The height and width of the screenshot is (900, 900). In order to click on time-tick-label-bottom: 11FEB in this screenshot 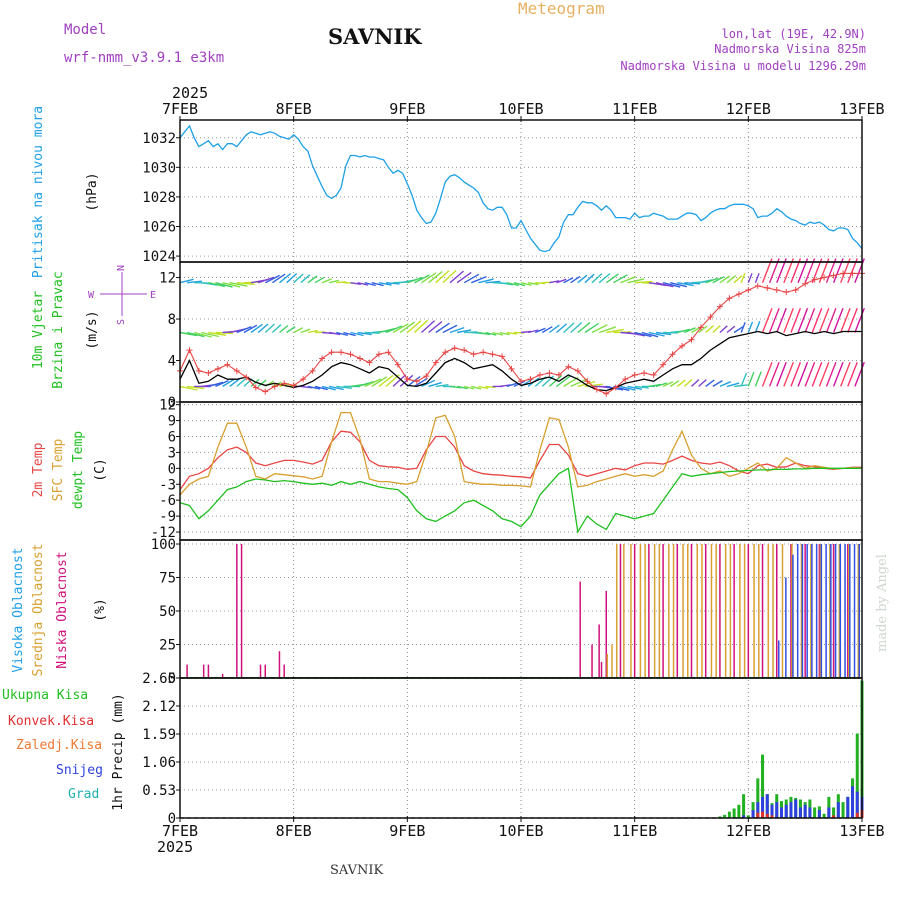, I will do `click(634, 831)`.